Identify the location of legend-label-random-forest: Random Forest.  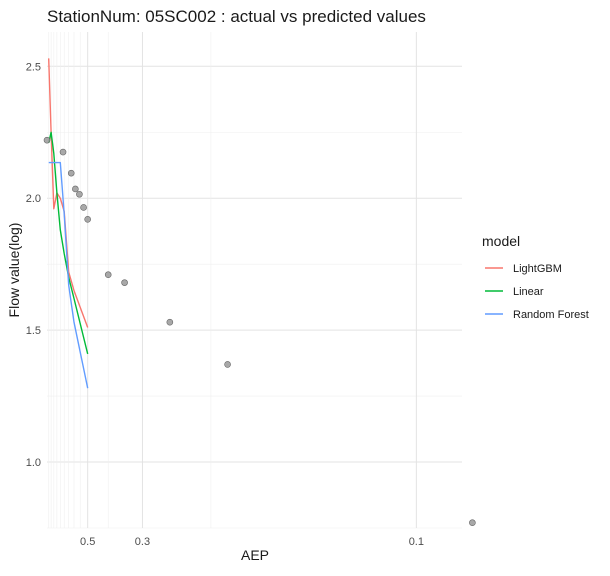
(551, 315).